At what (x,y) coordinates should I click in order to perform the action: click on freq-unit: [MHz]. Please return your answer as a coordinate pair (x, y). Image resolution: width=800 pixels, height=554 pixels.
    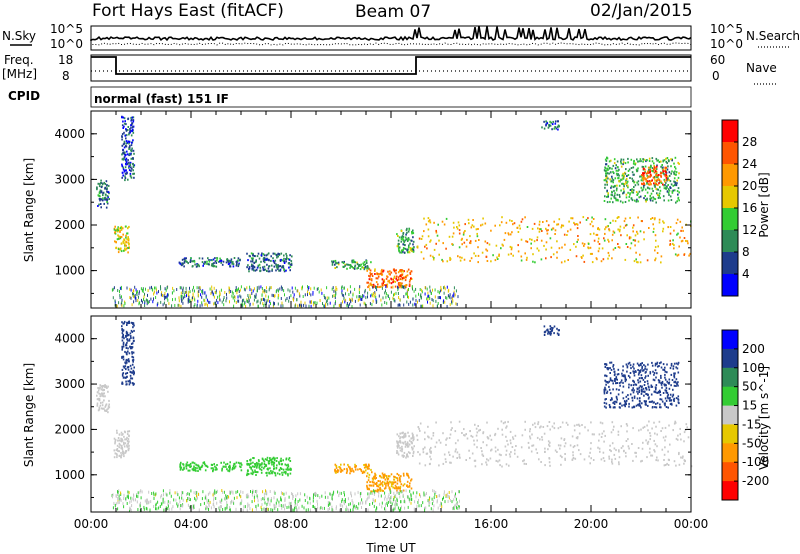
    Looking at the image, I should click on (19, 74).